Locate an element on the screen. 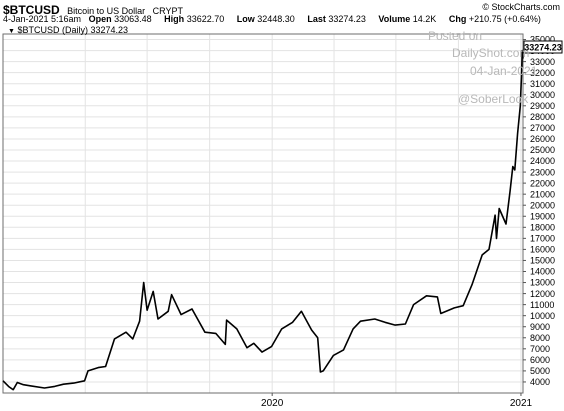 This screenshot has height=411, width=564. stat-value: 33622.70 is located at coordinates (205, 19).